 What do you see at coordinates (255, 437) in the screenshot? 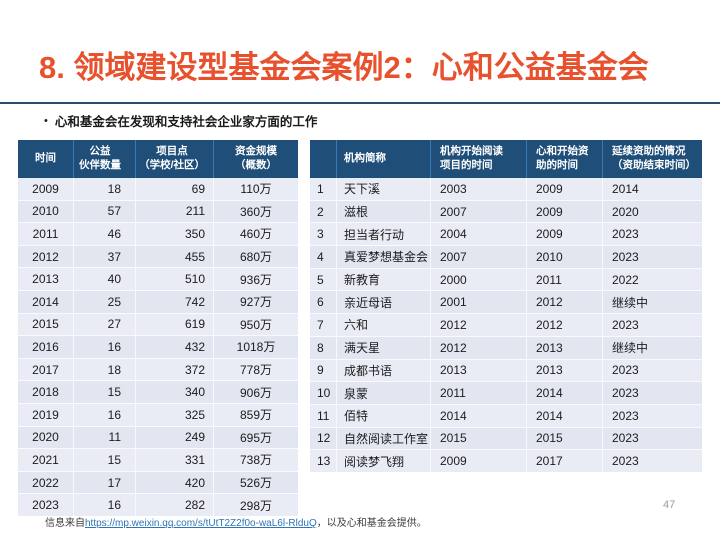
I see `table-cell: 695万` at bounding box center [255, 437].